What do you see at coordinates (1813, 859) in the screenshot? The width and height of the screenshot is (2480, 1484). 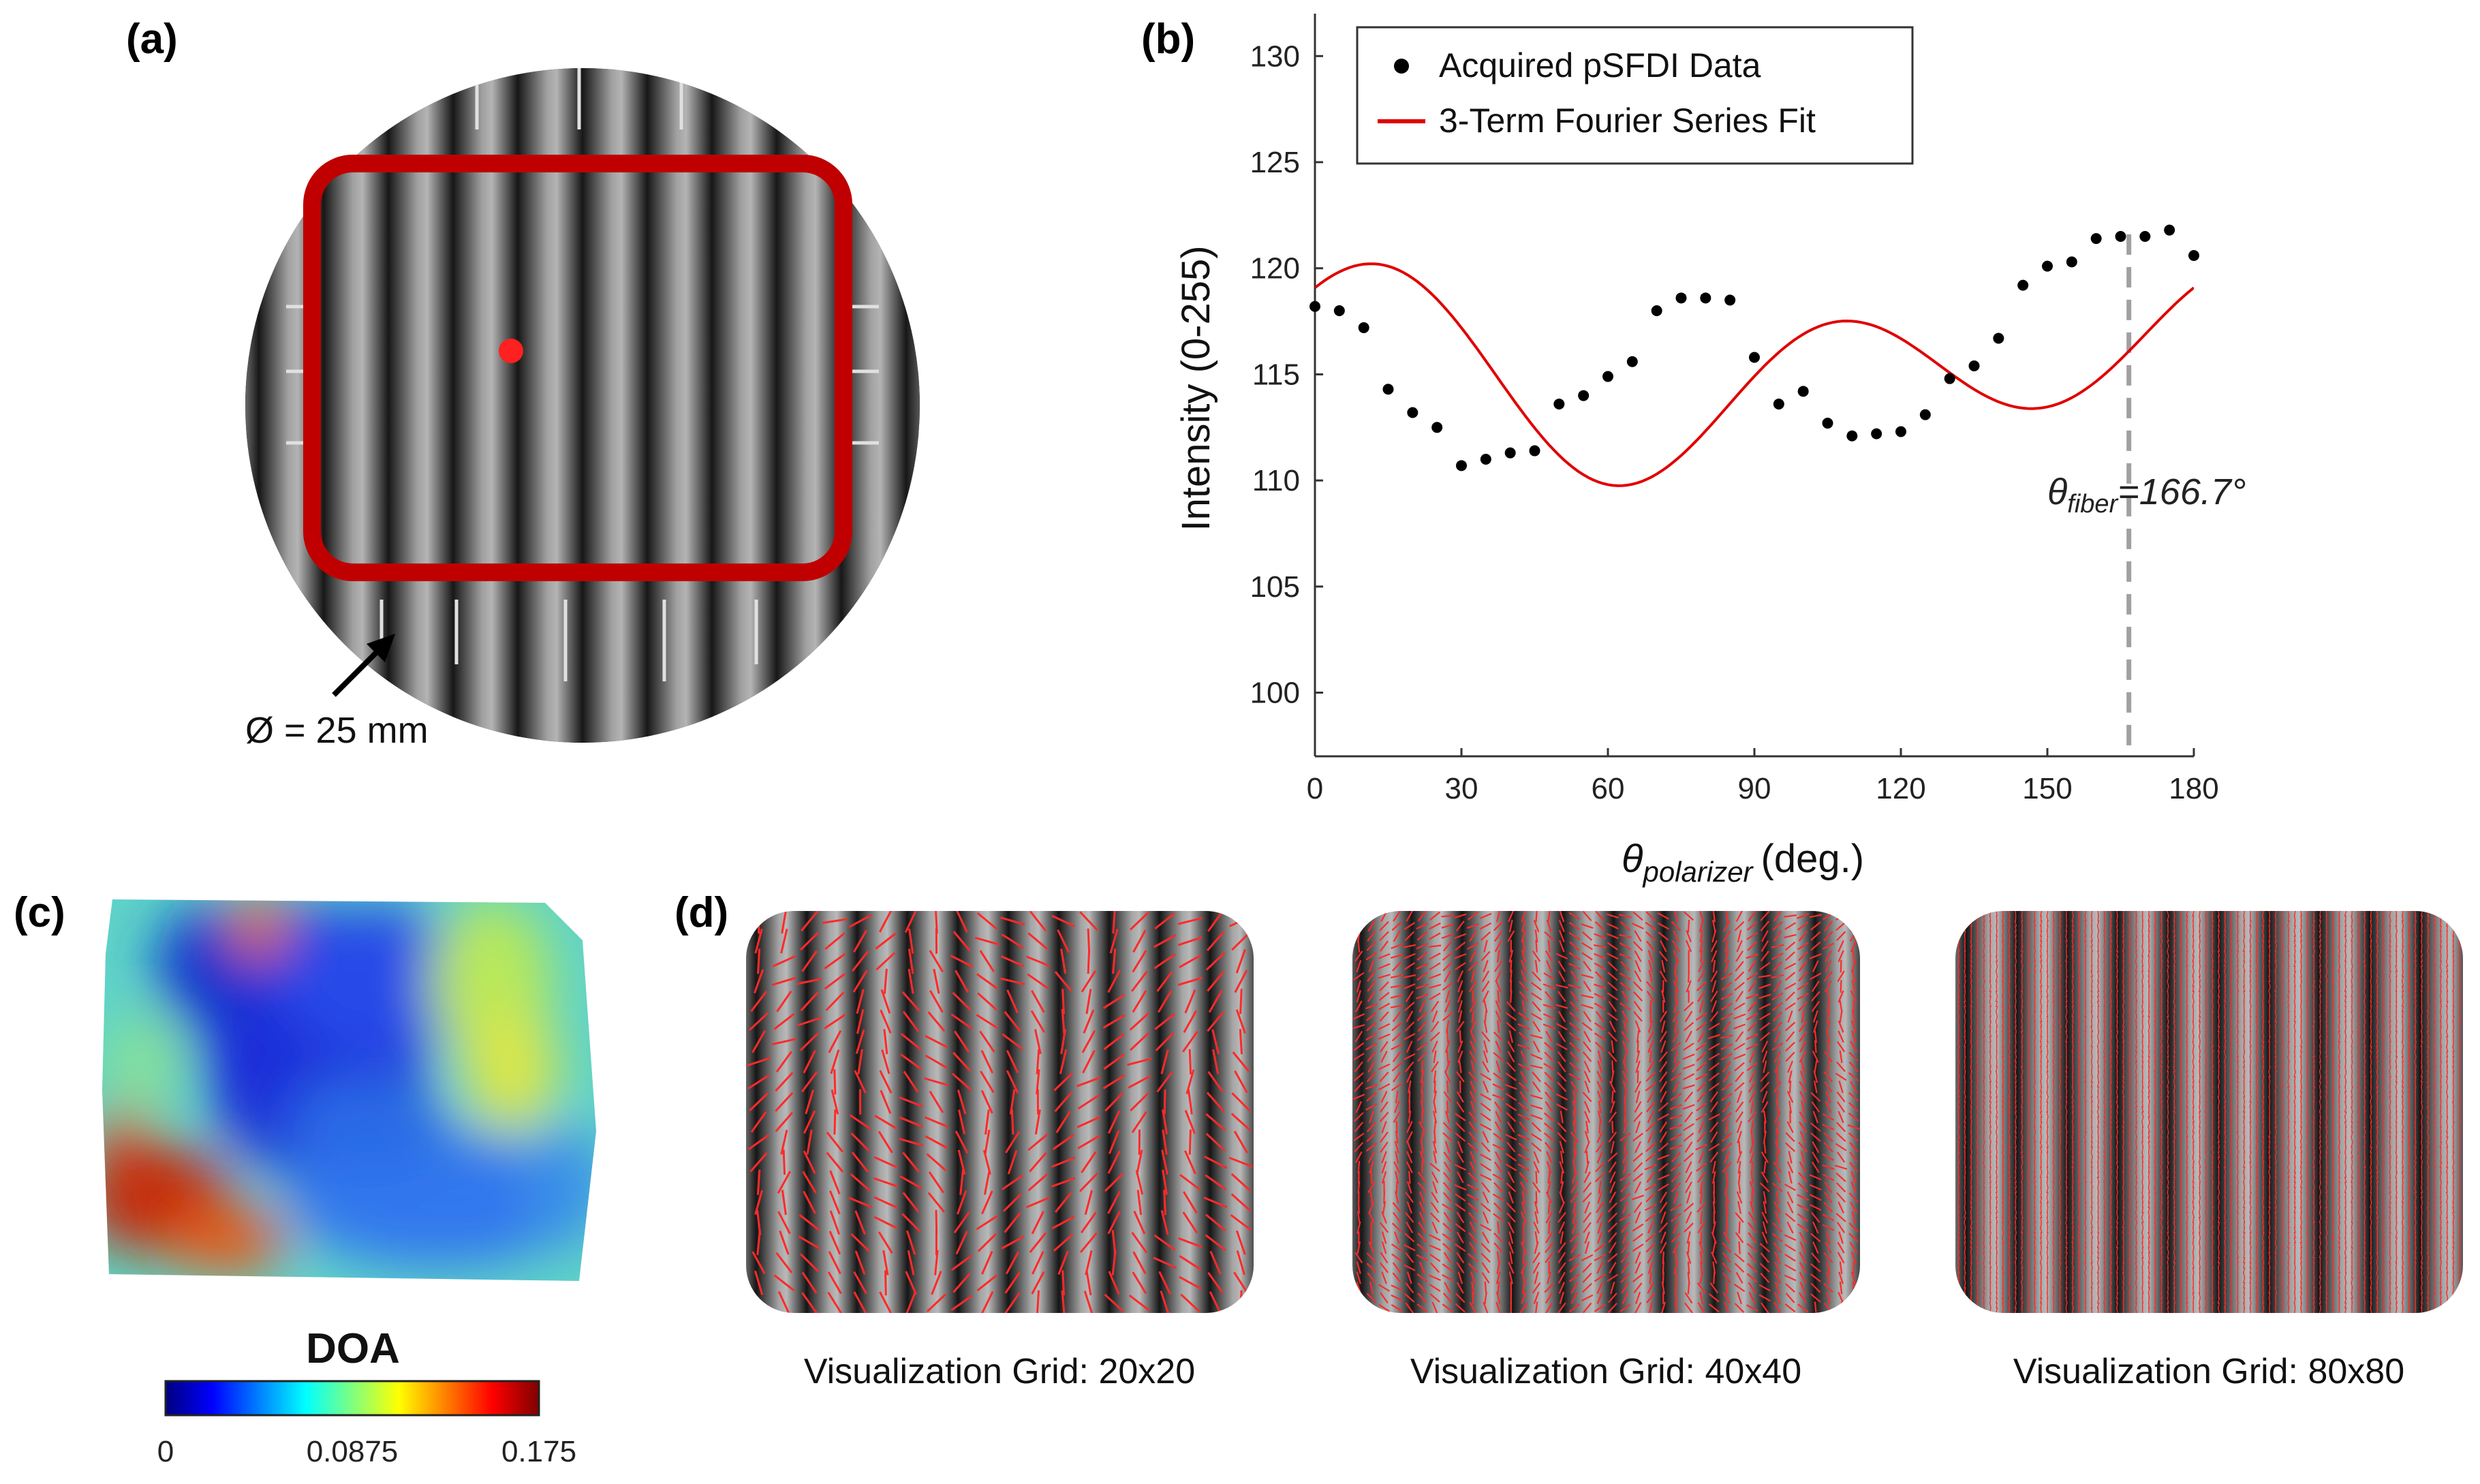 I see `x-axis-unit: (deg.)` at bounding box center [1813, 859].